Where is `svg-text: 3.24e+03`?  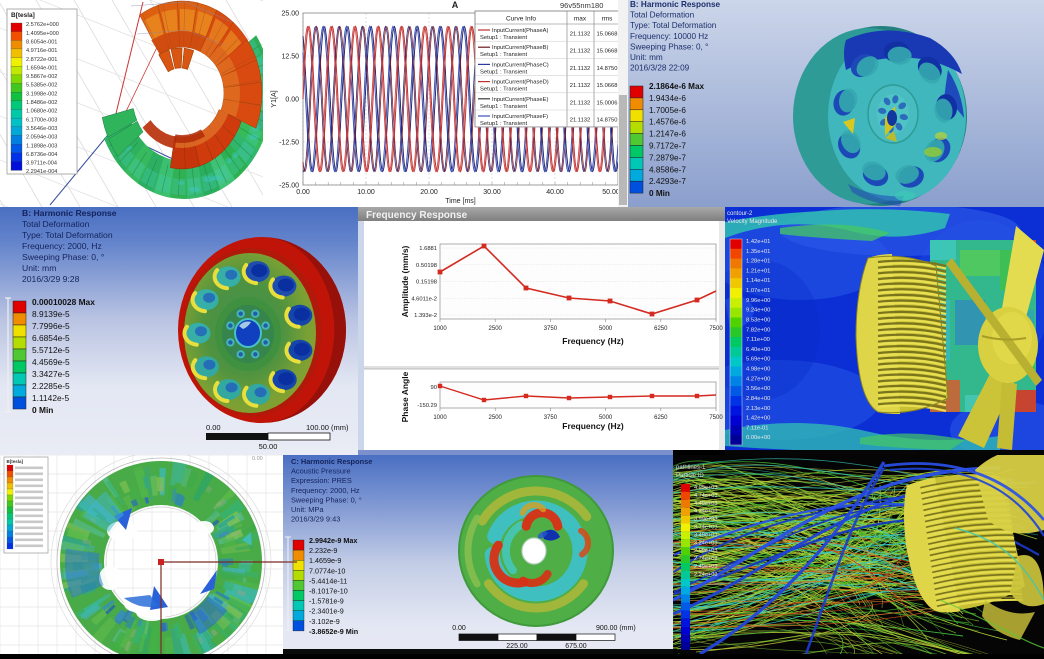 svg-text: 3.24e+03 is located at coordinates (706, 543).